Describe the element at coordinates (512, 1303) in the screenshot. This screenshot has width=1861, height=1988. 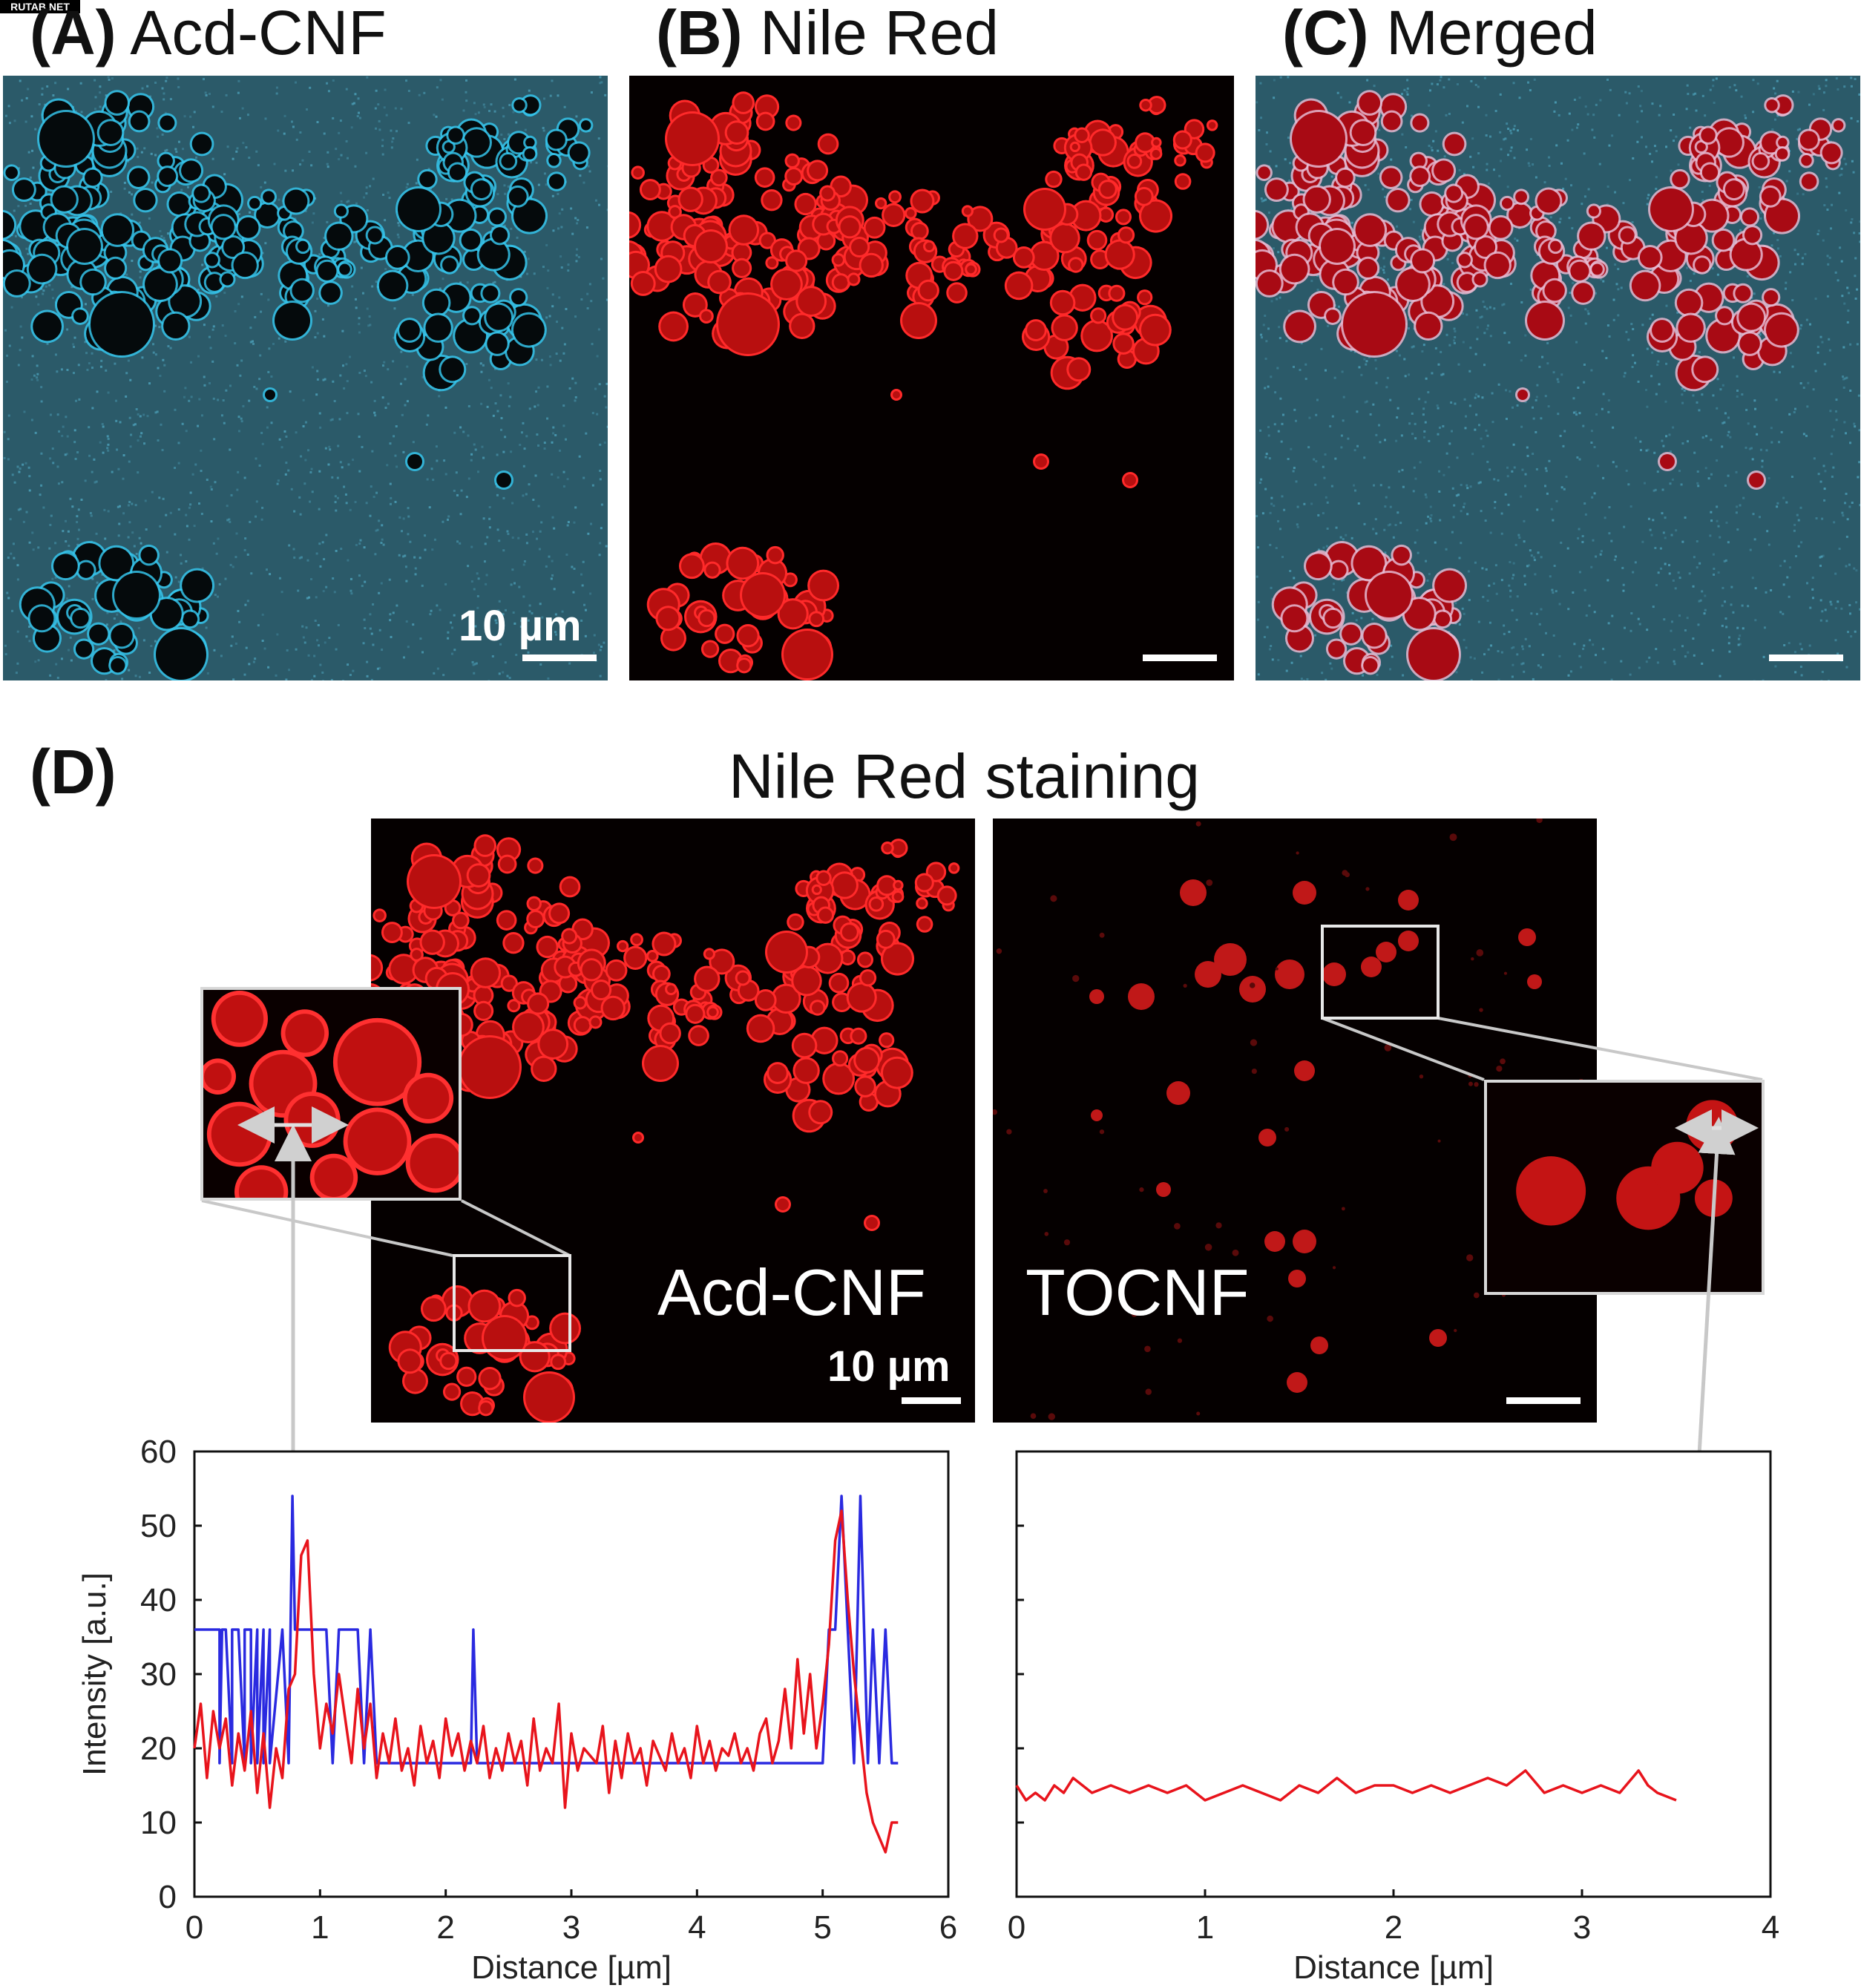
I see `left-selection-box` at that location.